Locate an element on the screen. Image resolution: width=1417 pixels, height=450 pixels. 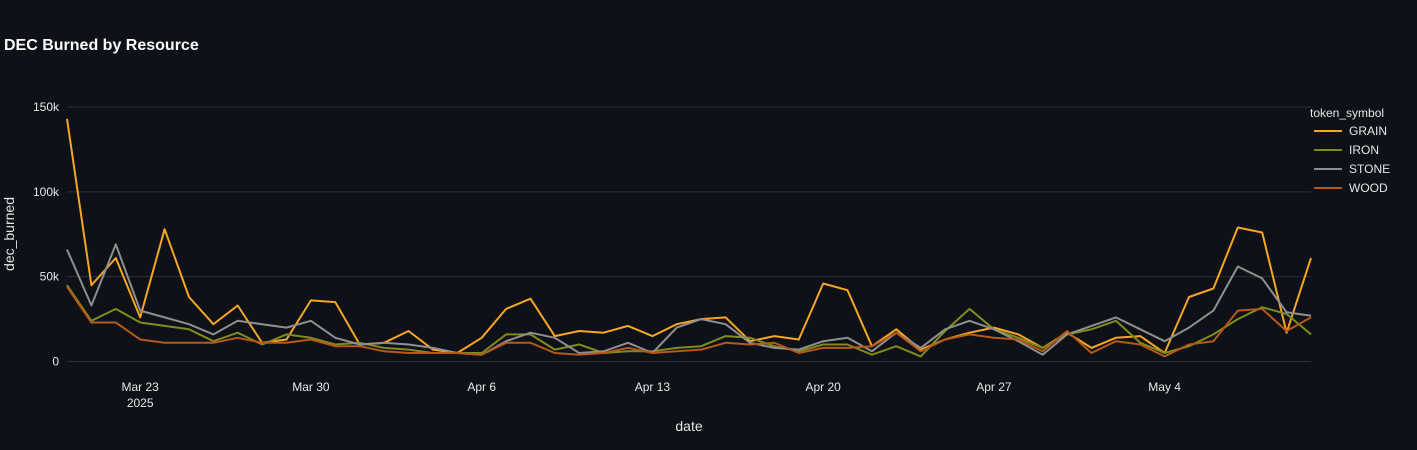
y-tick-label: 0 is located at coordinates (55, 362).